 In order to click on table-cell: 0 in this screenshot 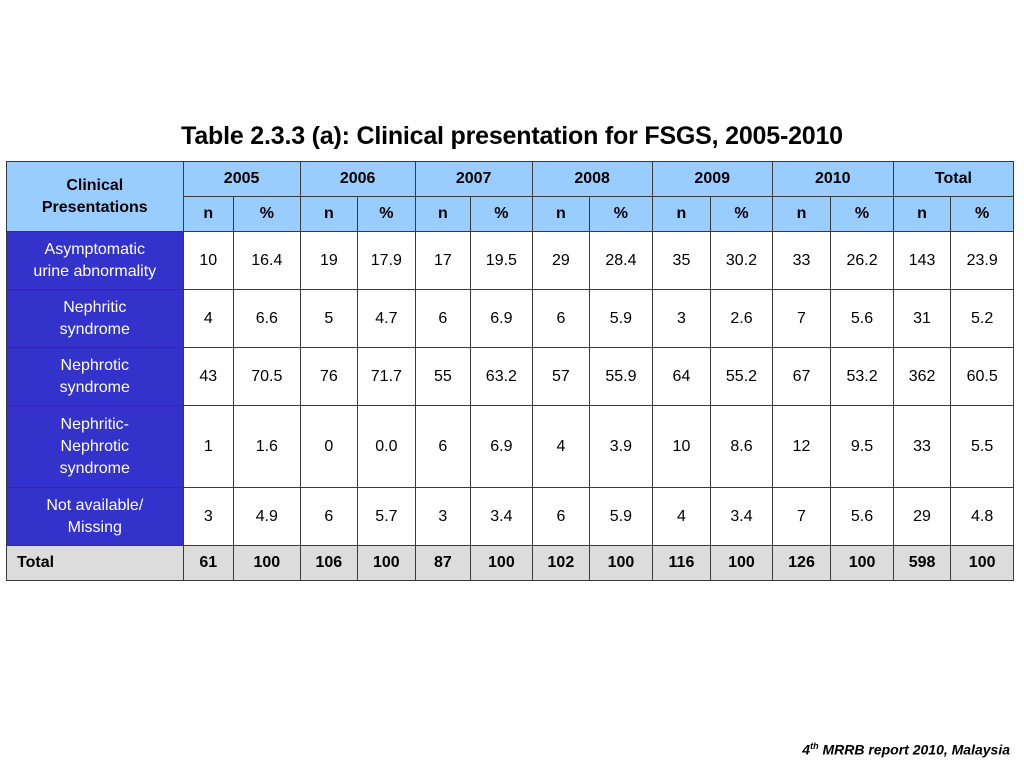, I will do `click(329, 446)`.